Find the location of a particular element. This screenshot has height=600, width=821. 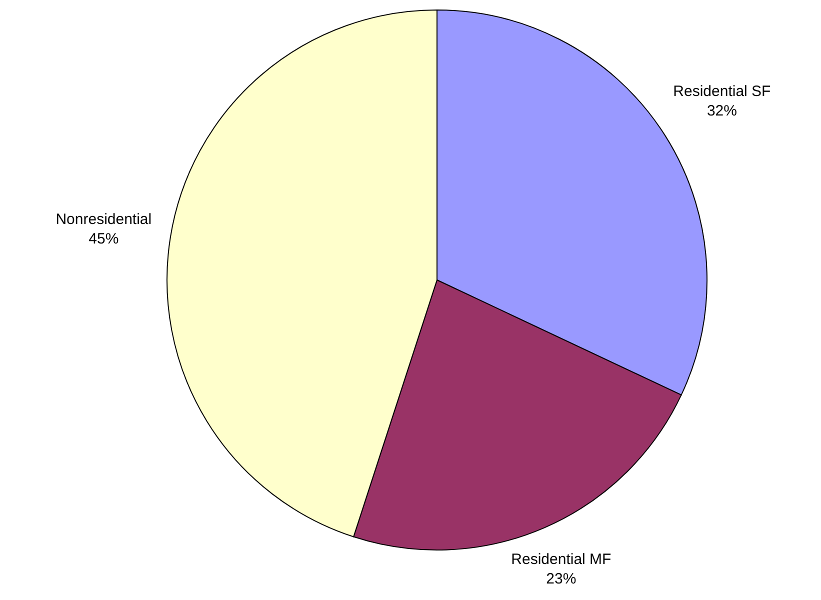

slice-label: Residential MF is located at coordinates (561, 559).